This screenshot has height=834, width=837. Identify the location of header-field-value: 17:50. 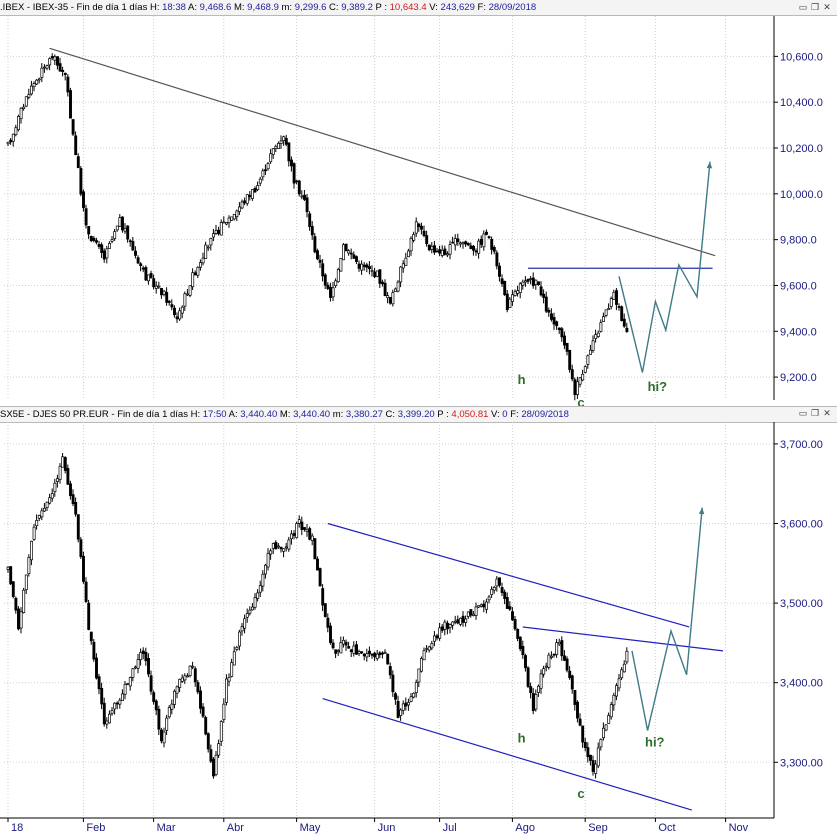
(214, 414).